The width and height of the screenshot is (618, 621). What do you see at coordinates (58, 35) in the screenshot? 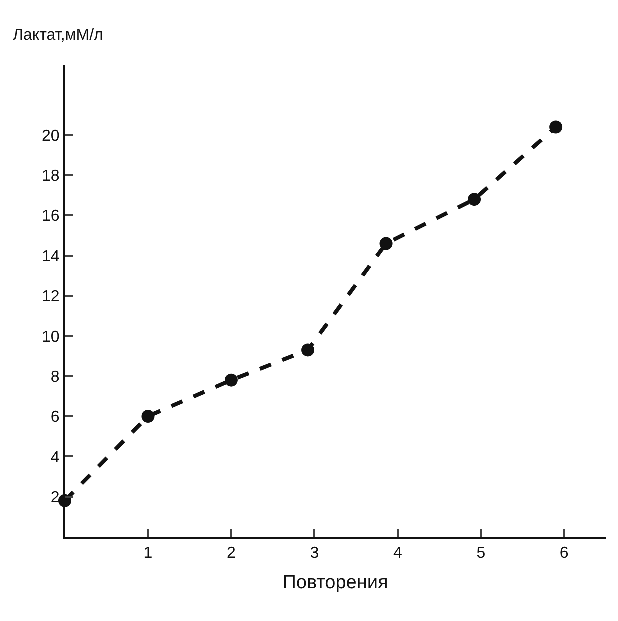
I see `y-axis-title: Лактат,мМ/л` at bounding box center [58, 35].